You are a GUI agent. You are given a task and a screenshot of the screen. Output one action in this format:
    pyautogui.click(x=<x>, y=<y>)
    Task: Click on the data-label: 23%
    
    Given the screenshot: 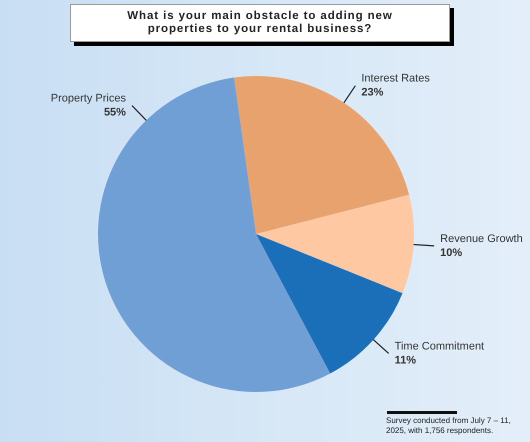 What is the action you would take?
    pyautogui.click(x=372, y=92)
    